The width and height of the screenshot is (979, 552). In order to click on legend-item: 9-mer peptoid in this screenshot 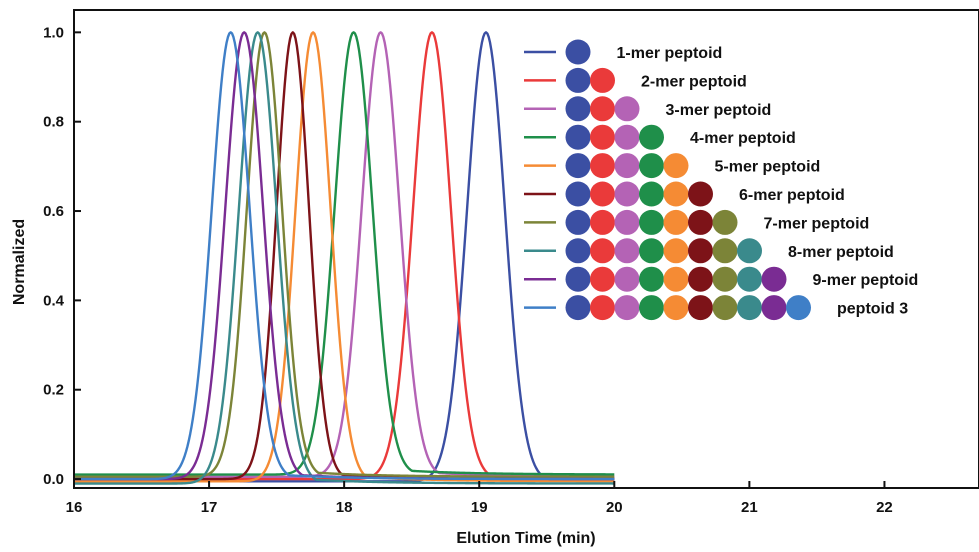, I will do `click(721, 279)`.